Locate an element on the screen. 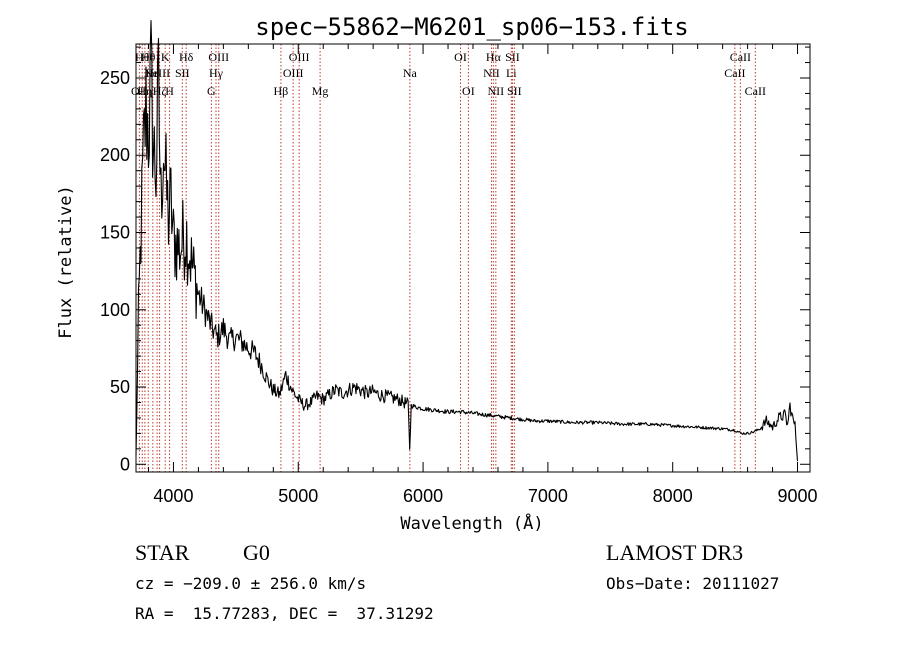  spectral-line-label: Hδ is located at coordinates (186, 57).